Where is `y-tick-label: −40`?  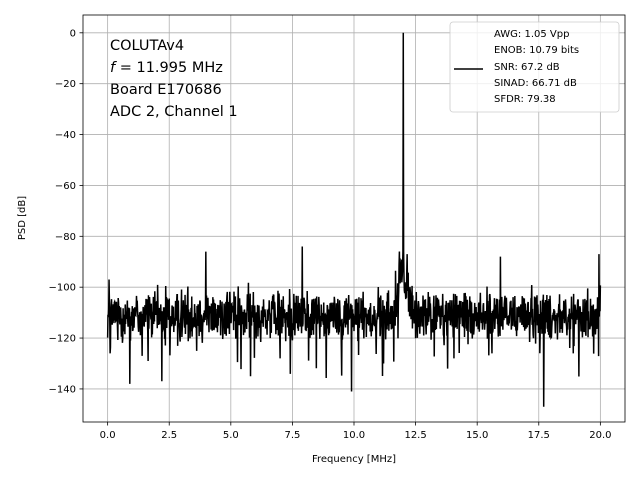 y-tick-label: −40 is located at coordinates (65, 135).